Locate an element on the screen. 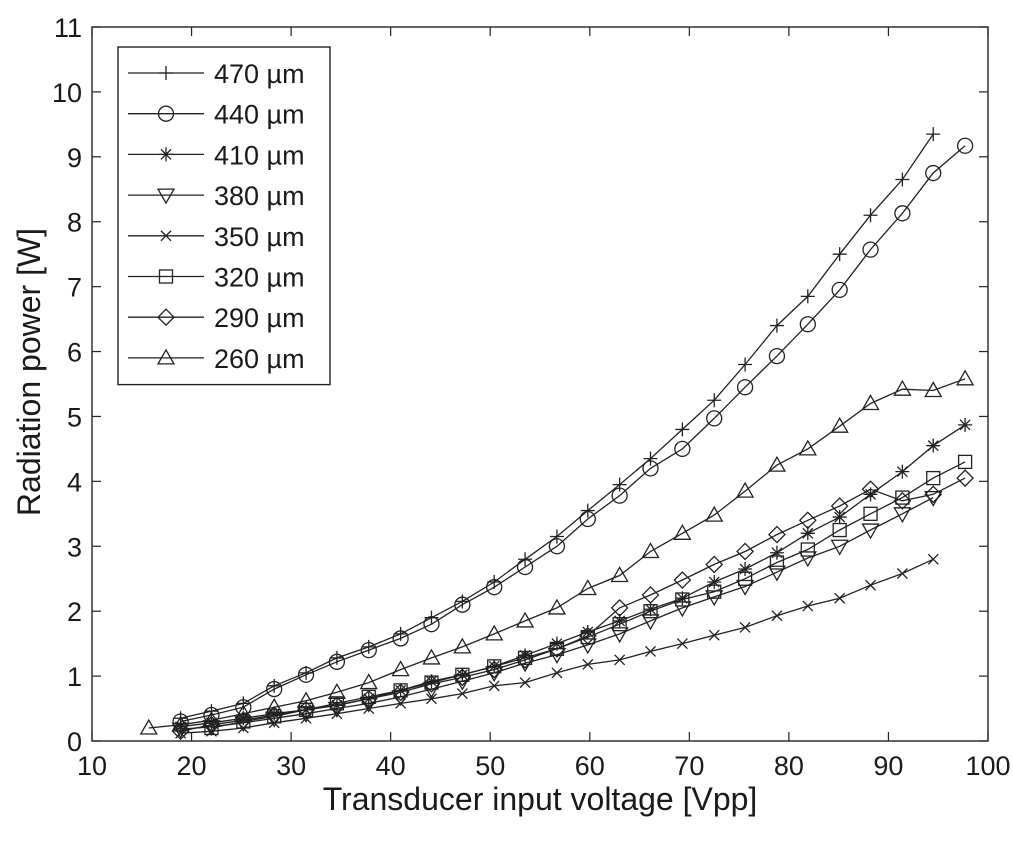 The image size is (1013, 843). y-tick-label: 10 is located at coordinates (67, 93).